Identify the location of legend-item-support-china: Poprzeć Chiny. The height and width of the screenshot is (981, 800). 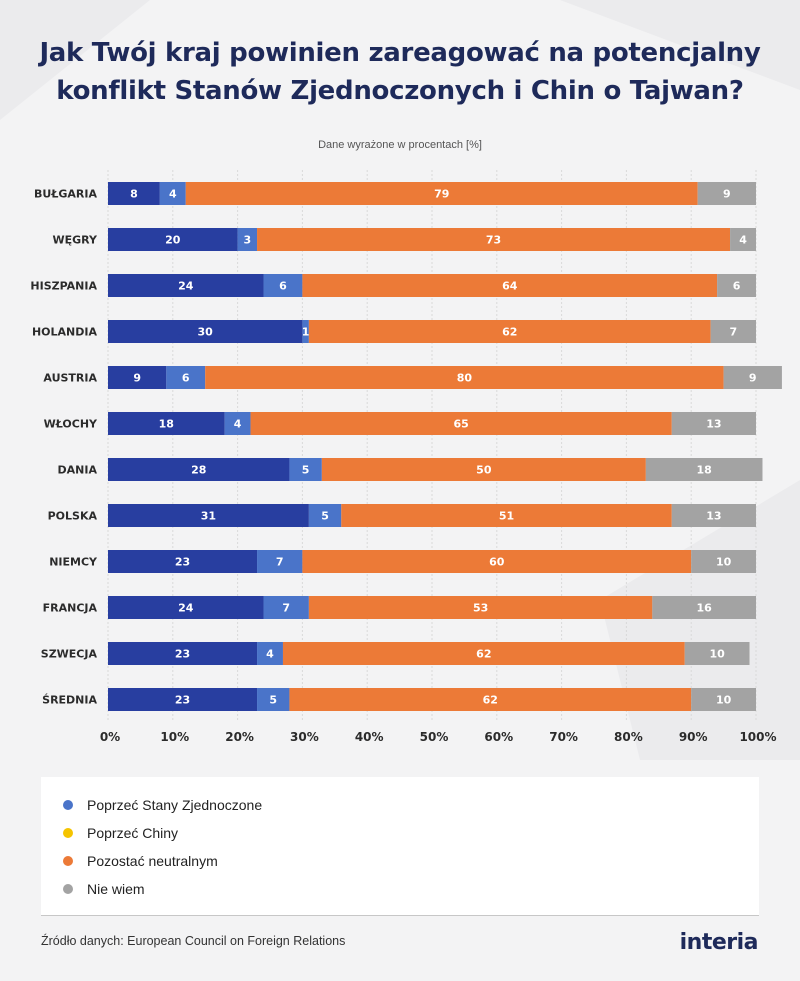
(411, 833).